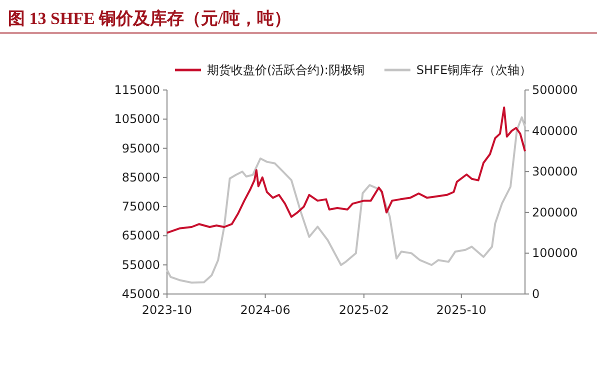 The image size is (597, 375). Describe the element at coordinates (555, 171) in the screenshot. I see `y2-tick-label: 300000` at that location.